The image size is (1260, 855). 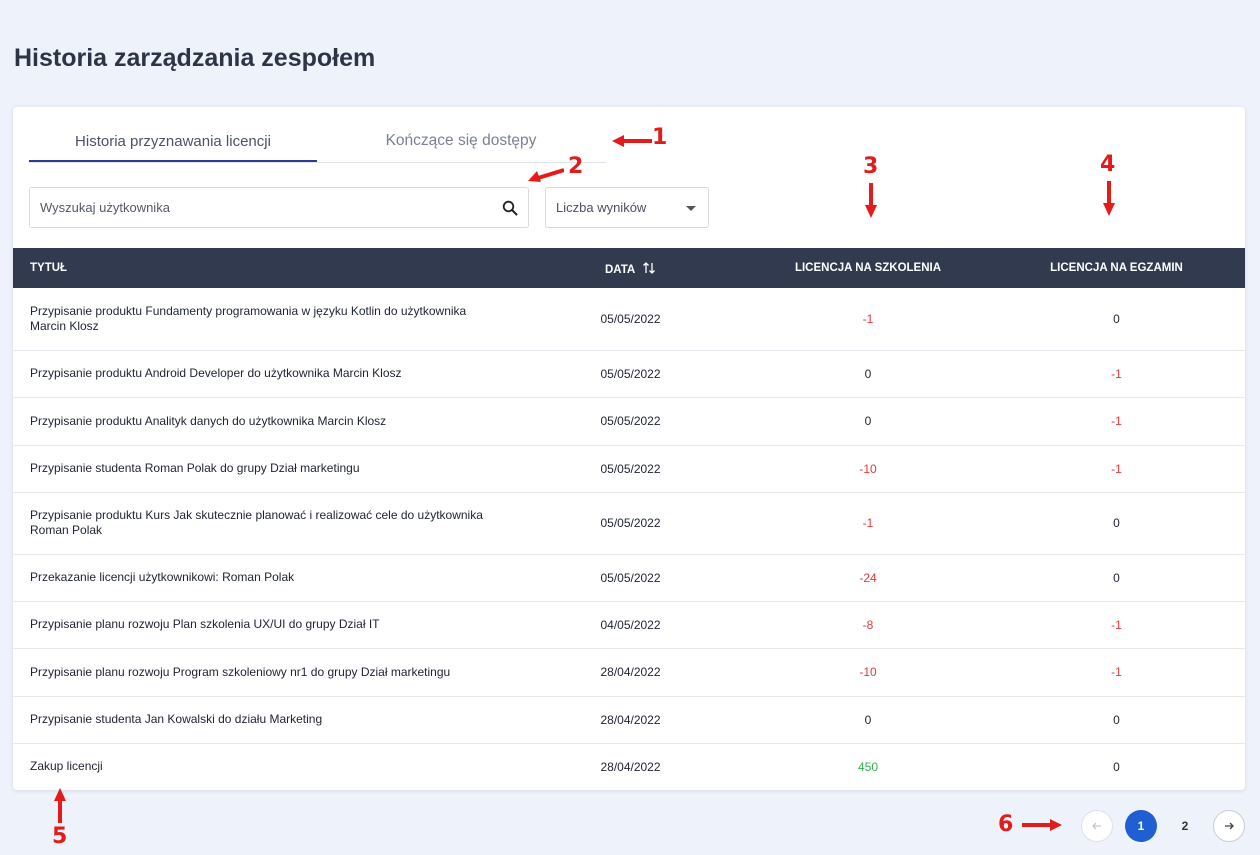 I want to click on search-box, so click(x=279, y=207).